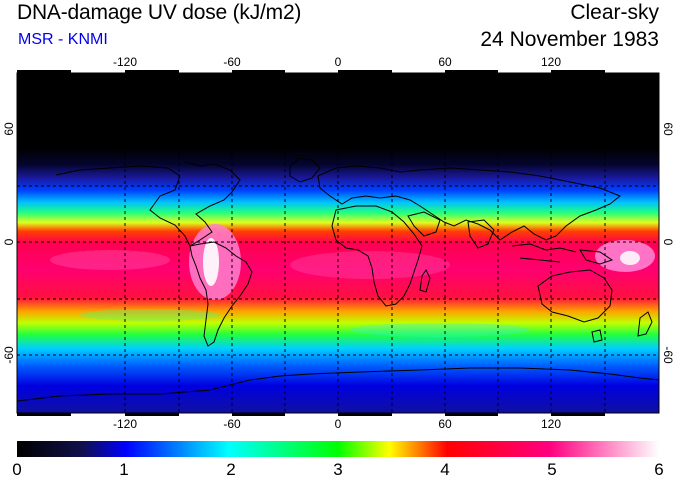  What do you see at coordinates (614, 12) in the screenshot?
I see `sky-condition: Clear-sky` at bounding box center [614, 12].